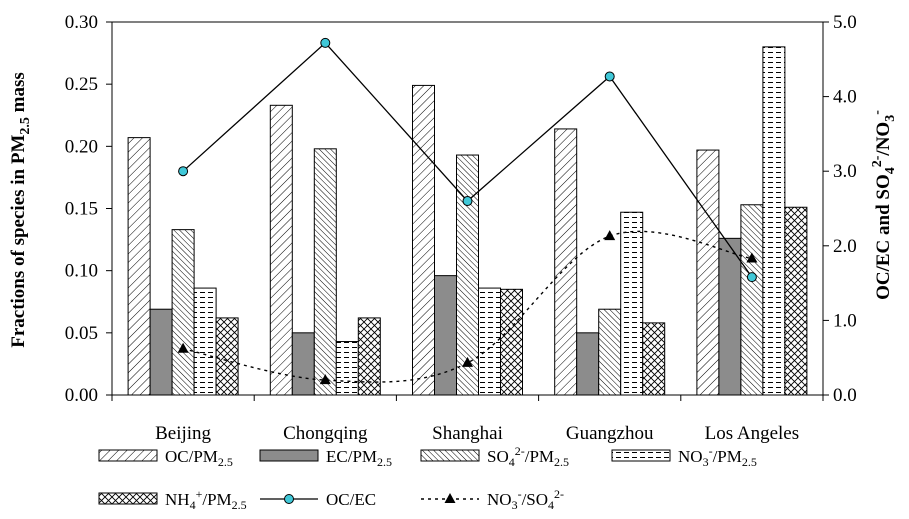  What do you see at coordinates (525, 499) in the screenshot?
I see `legend-label-ratio: NO3-/SO42-` at bounding box center [525, 499].